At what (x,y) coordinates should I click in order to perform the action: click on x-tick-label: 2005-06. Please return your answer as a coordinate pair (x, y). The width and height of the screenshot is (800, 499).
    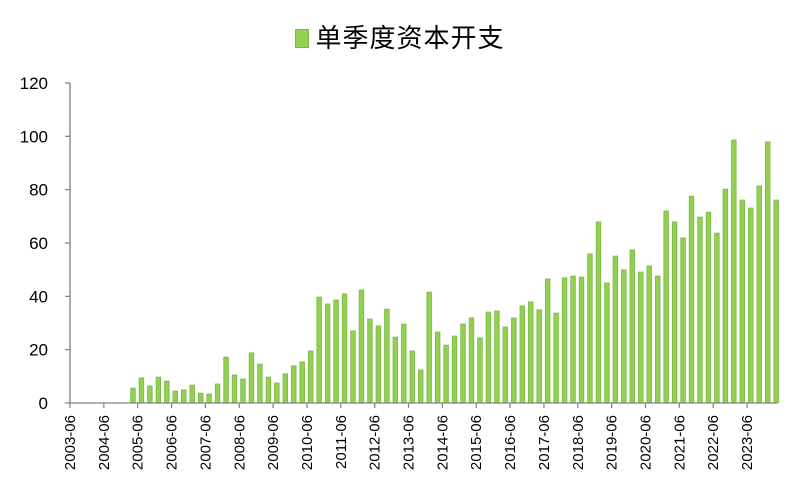
    Looking at the image, I should click on (138, 442).